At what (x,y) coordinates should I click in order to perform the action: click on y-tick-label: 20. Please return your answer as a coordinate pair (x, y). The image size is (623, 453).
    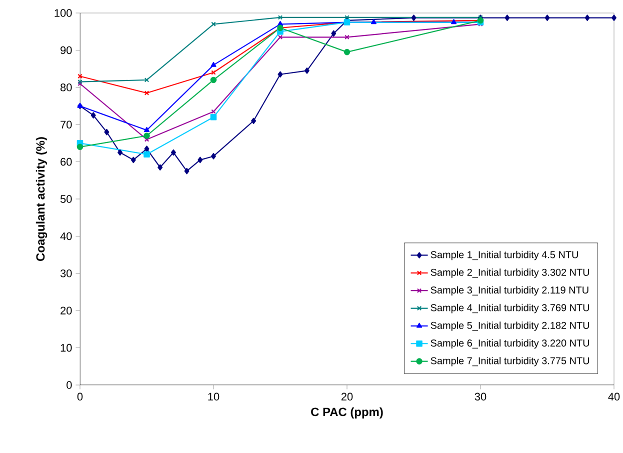
    Looking at the image, I should click on (66, 310).